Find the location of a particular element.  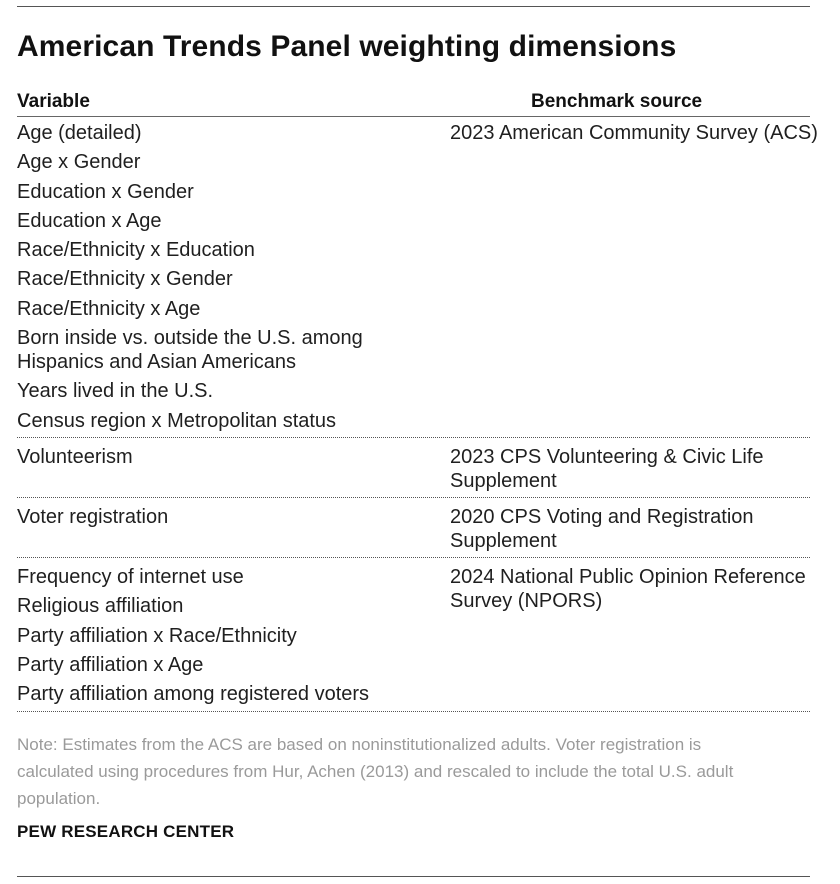

variable-item: Religious affiliation is located at coordinates (100, 606).